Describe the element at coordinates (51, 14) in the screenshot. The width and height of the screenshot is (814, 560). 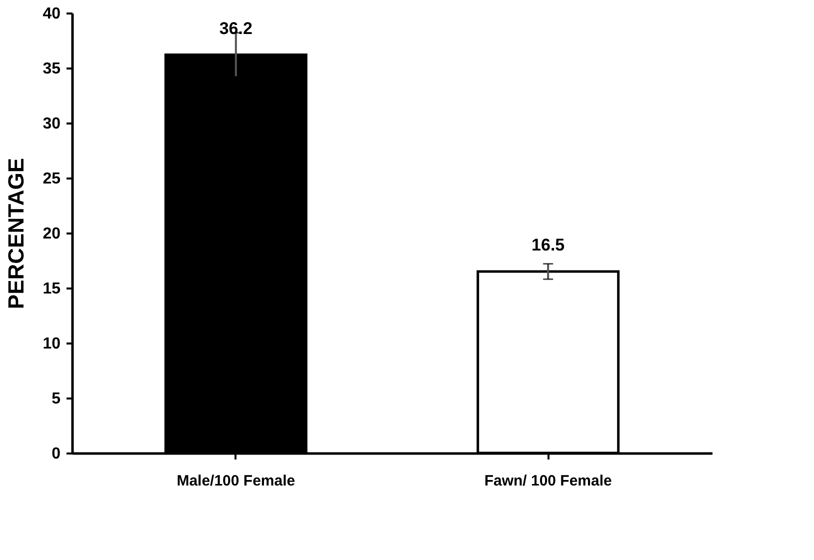
I see `y-tick-label: 40` at that location.